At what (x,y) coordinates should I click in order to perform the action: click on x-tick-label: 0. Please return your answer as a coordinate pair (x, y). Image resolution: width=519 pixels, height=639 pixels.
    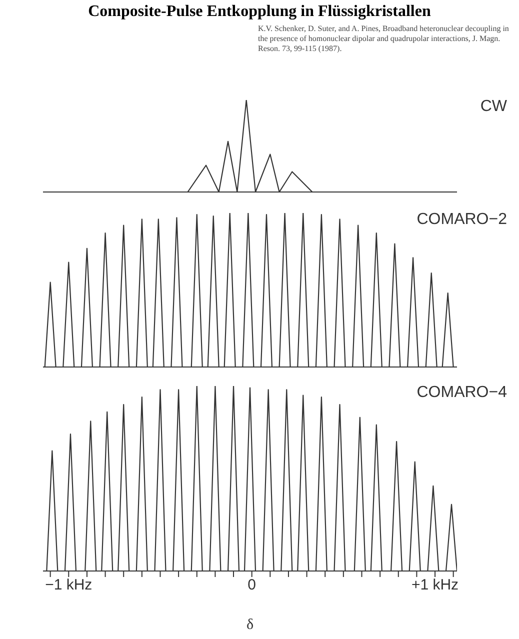
    Looking at the image, I should click on (252, 585).